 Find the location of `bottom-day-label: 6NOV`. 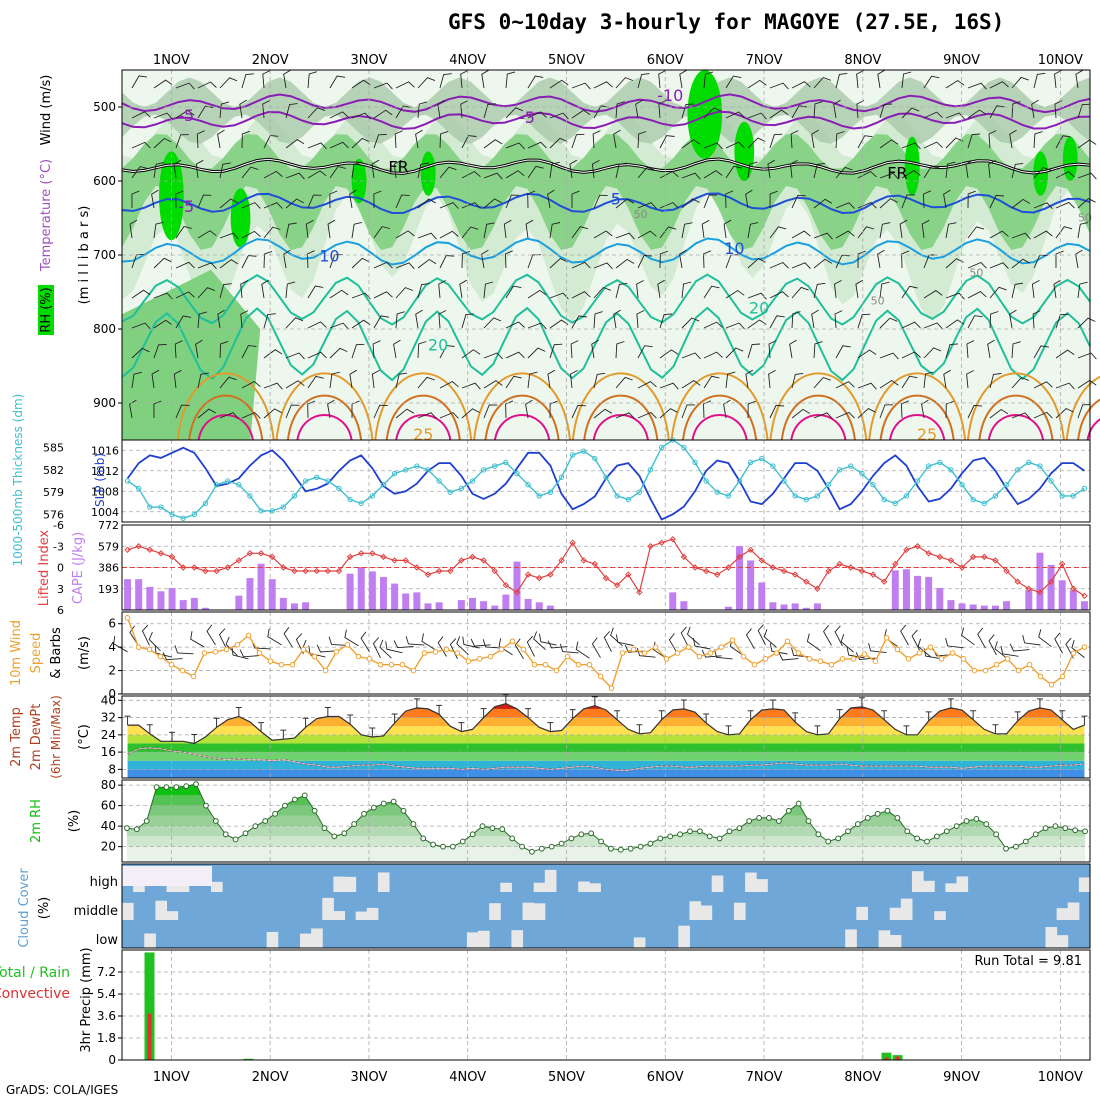

bottom-day-label: 6NOV is located at coordinates (665, 1077).